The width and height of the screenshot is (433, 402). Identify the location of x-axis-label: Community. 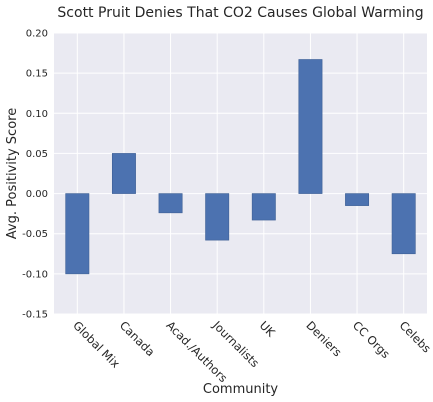
(241, 389).